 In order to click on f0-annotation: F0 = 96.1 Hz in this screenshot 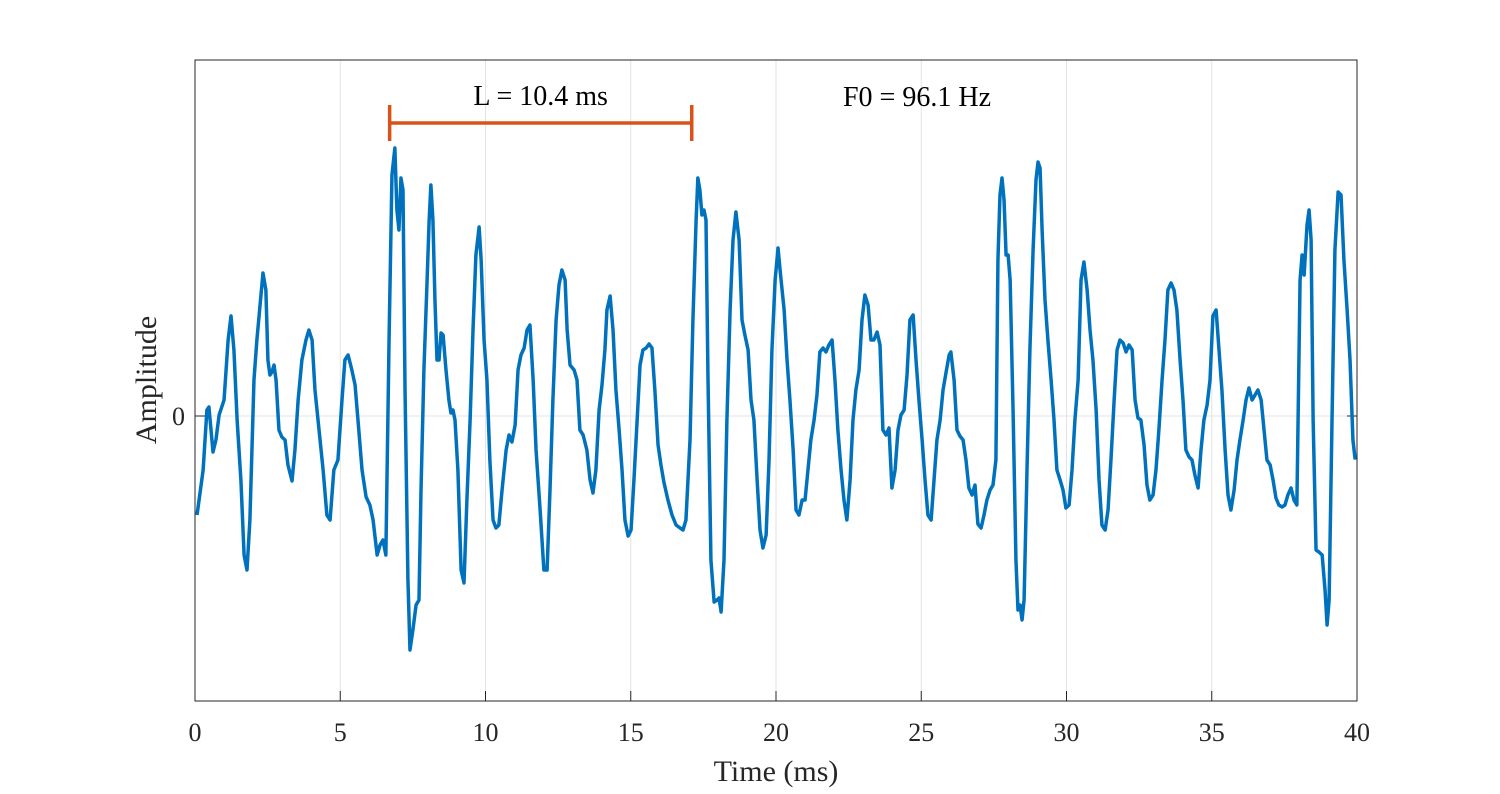, I will do `click(917, 97)`.